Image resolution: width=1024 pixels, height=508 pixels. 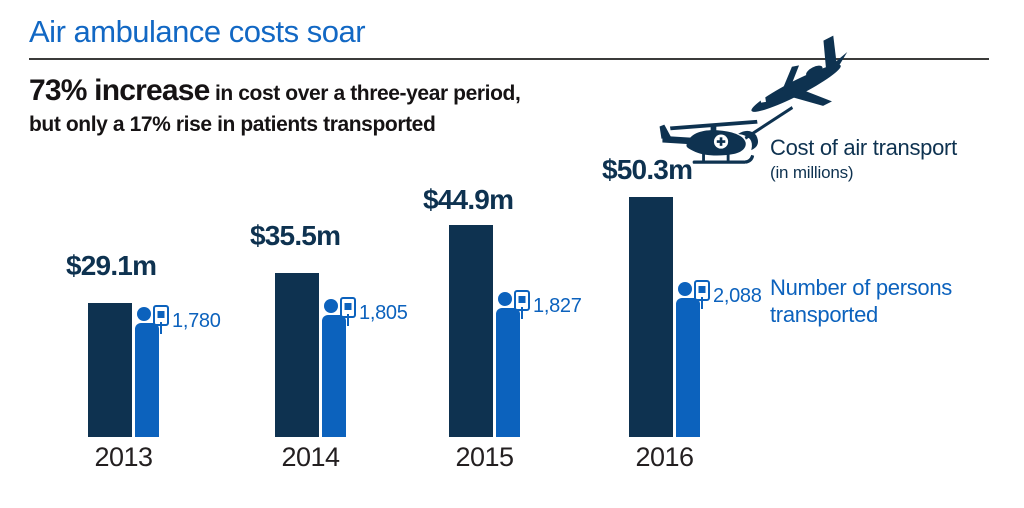 I want to click on page-title: Air ambulance costs soar, so click(x=197, y=31).